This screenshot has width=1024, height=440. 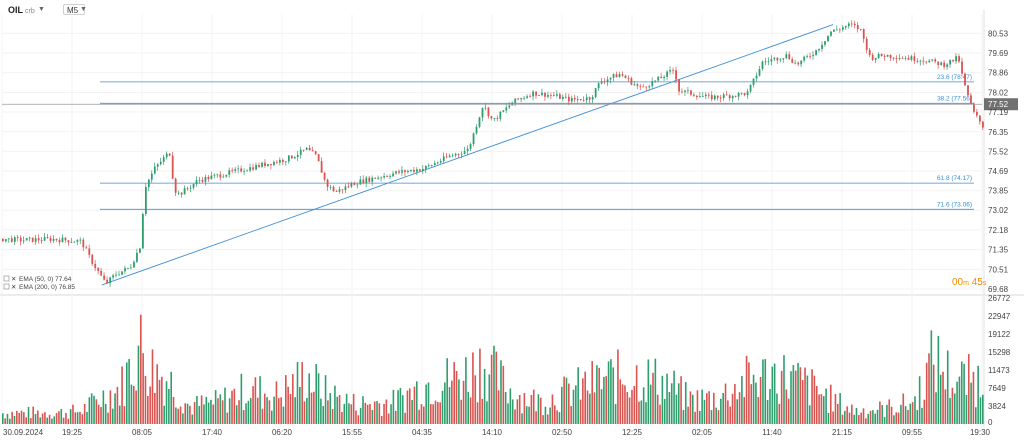 What do you see at coordinates (6, 278) in the screenshot?
I see `ema-toggle-icon` at bounding box center [6, 278].